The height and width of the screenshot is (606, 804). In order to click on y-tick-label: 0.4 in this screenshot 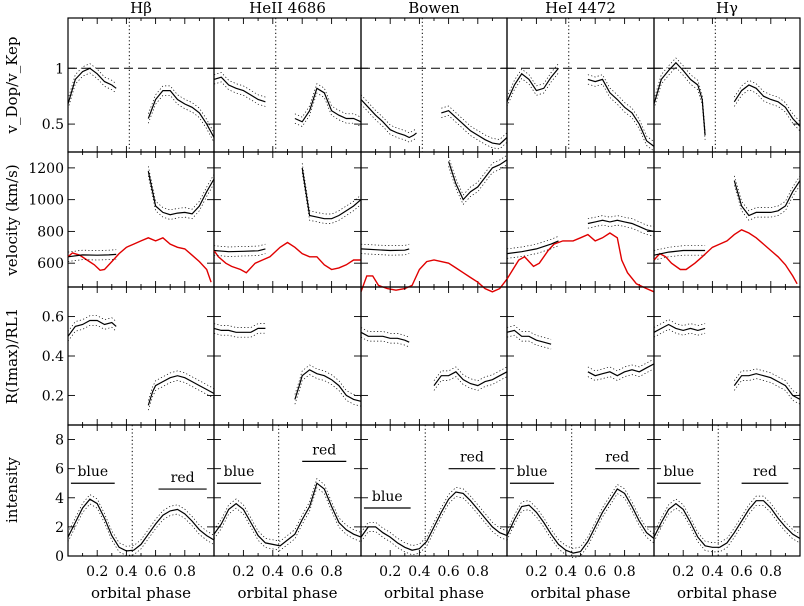, I will do `click(53, 357)`.